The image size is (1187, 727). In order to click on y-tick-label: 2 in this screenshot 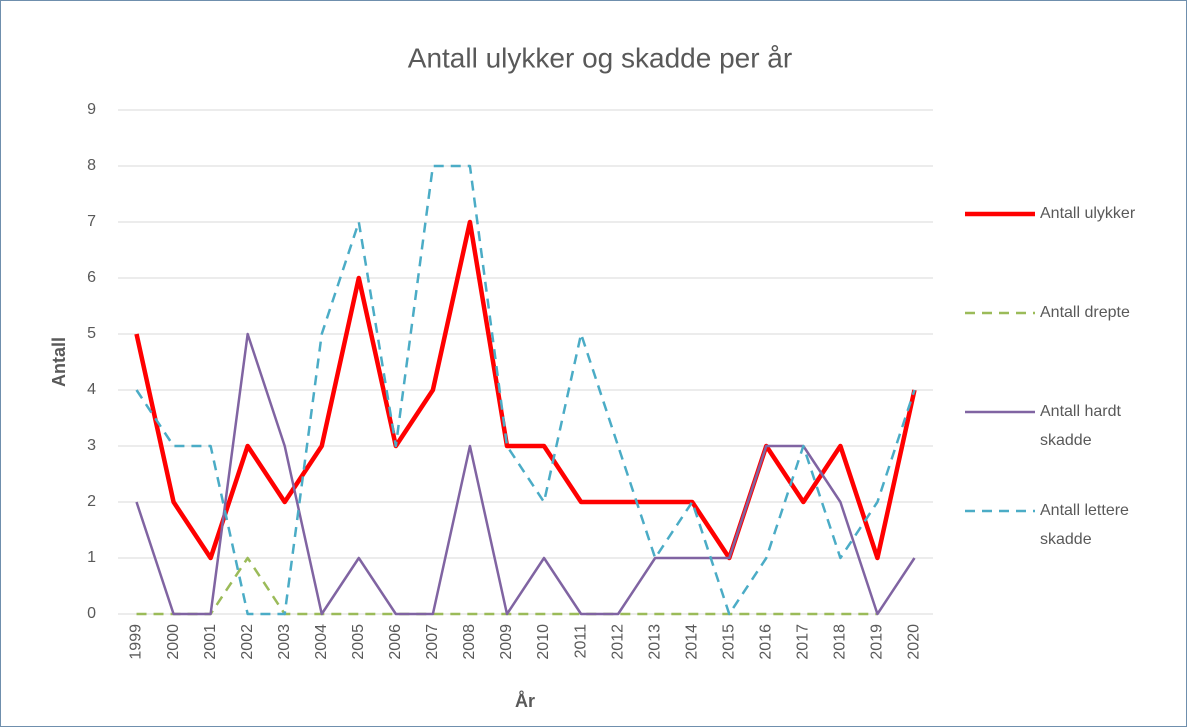, I will do `click(91, 501)`.